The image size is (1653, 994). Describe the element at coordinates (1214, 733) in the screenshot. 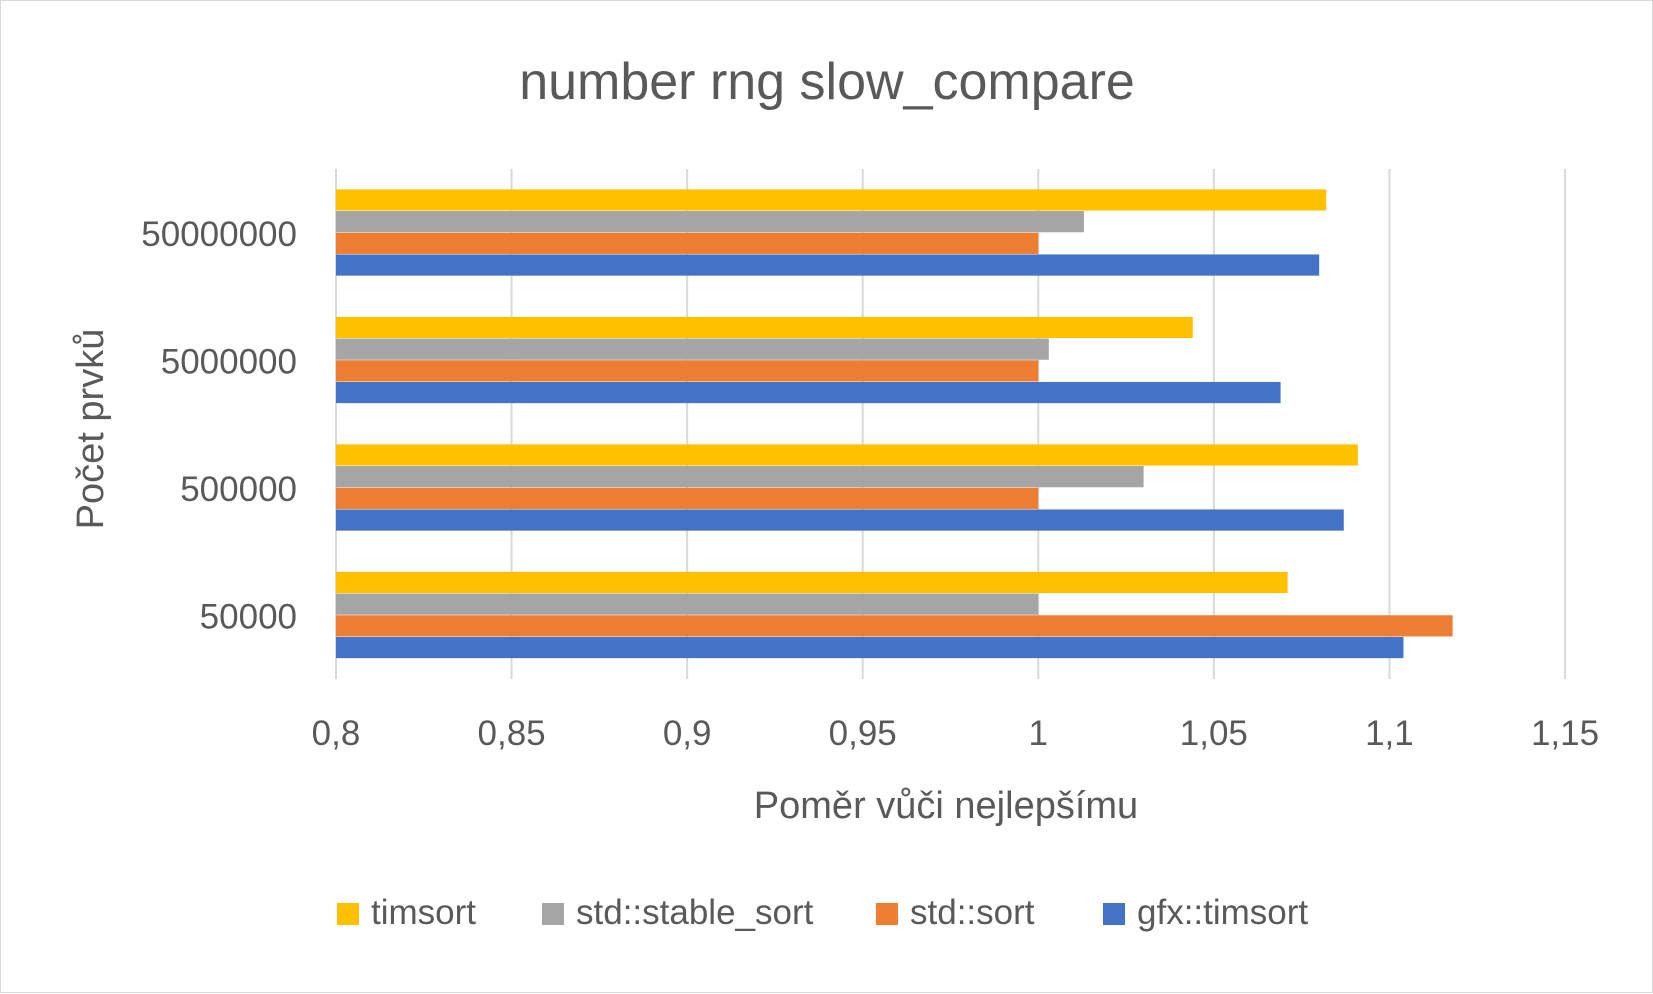

I see `x-tick-label: 1,05` at that location.